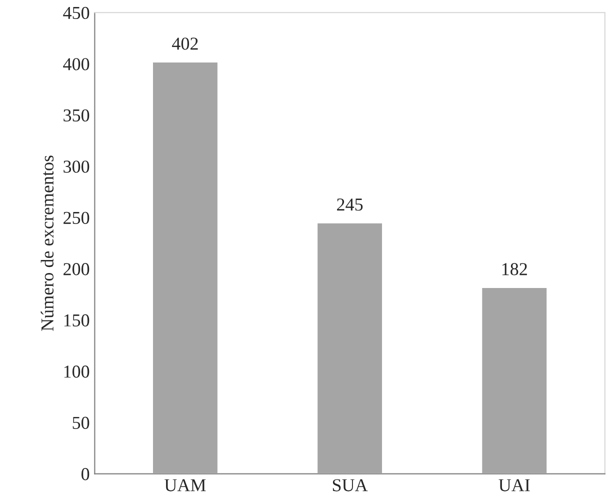 This screenshot has height=504, width=611. I want to click on y-axis-title: Número de excrementos, so click(47, 243).